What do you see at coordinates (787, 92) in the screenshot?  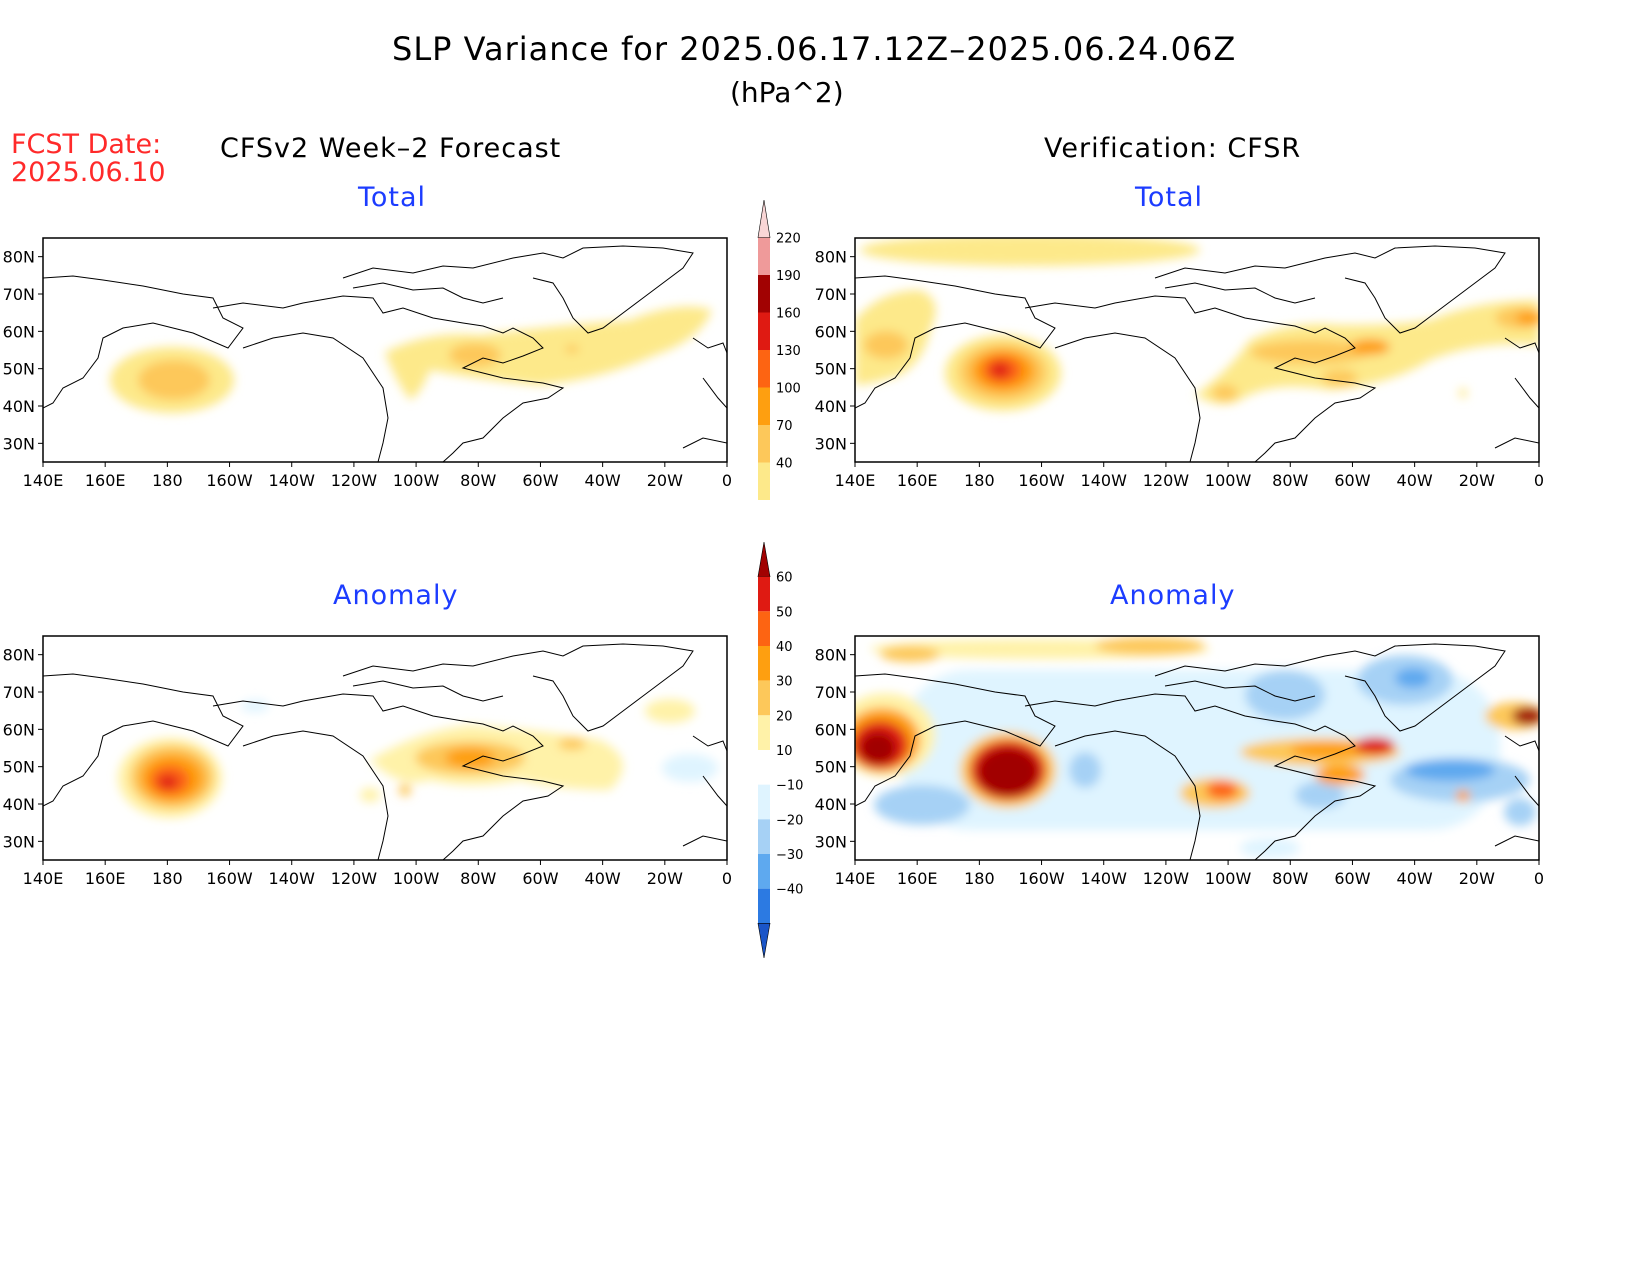 I see `units-label: (hPa^2)` at bounding box center [787, 92].